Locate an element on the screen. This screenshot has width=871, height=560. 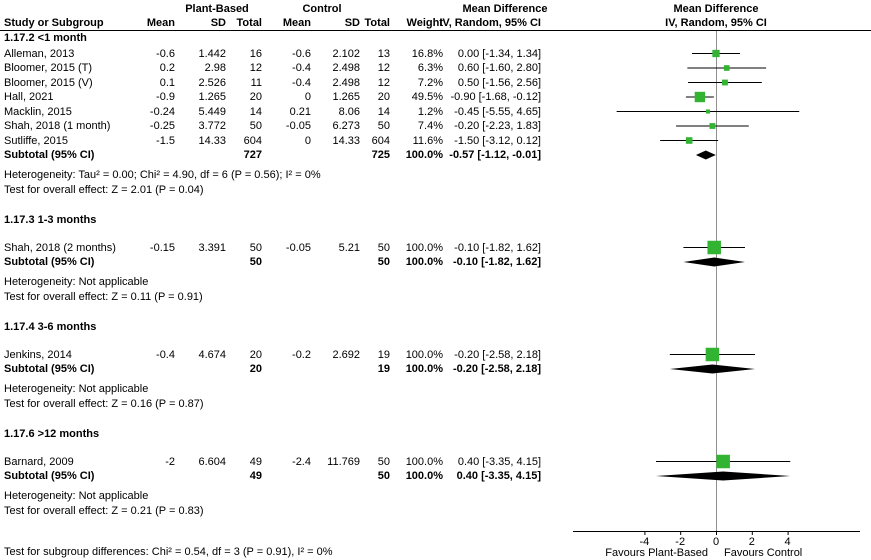
control-sd: 11.769 is located at coordinates (343, 461).